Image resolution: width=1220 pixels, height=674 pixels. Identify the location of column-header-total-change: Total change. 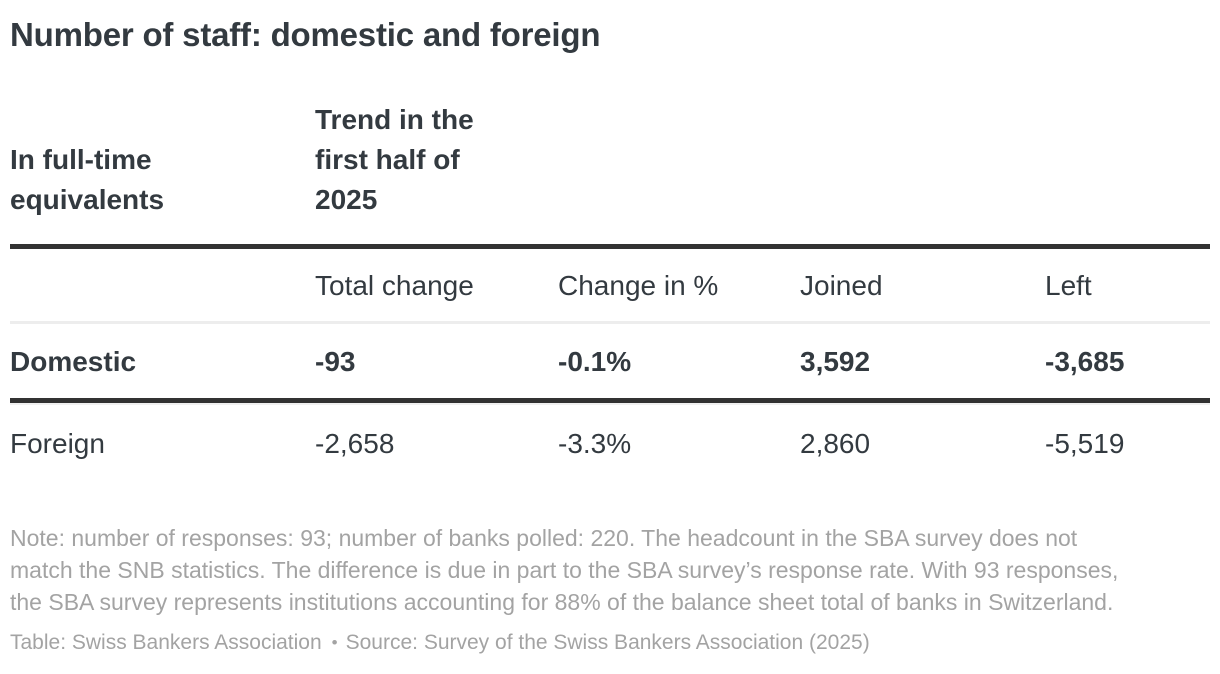
(394, 285).